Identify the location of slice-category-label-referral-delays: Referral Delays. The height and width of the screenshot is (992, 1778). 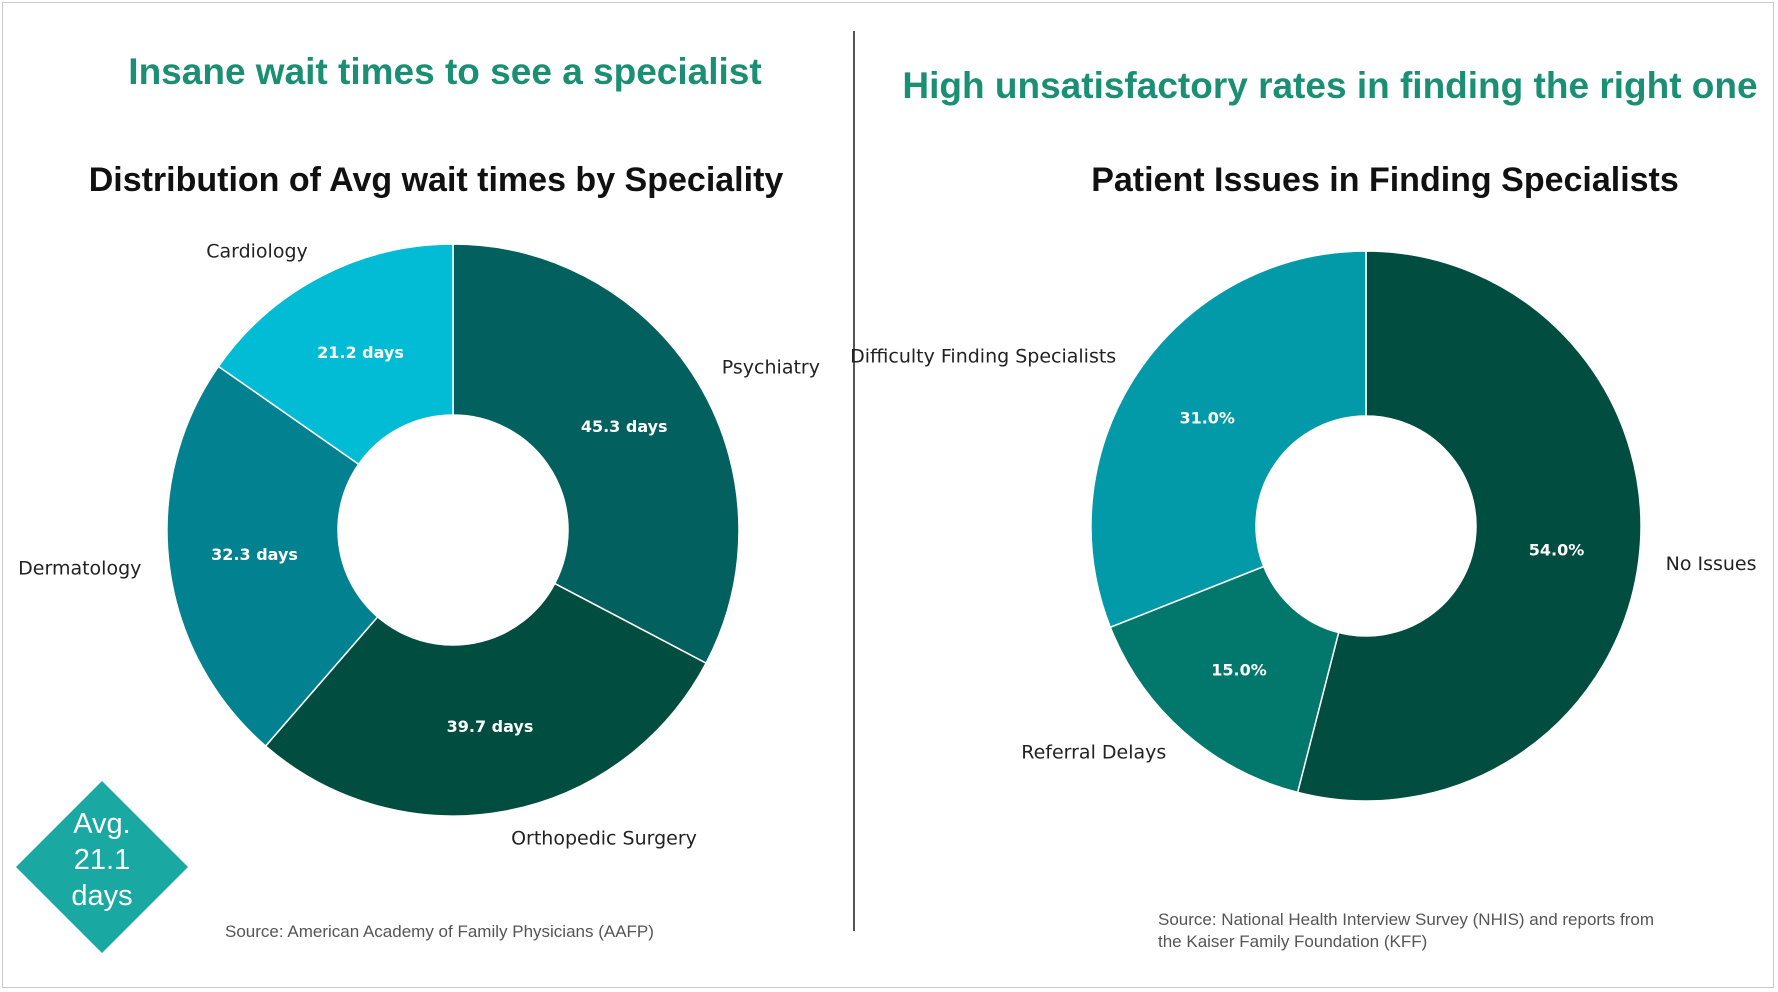
(1093, 753).